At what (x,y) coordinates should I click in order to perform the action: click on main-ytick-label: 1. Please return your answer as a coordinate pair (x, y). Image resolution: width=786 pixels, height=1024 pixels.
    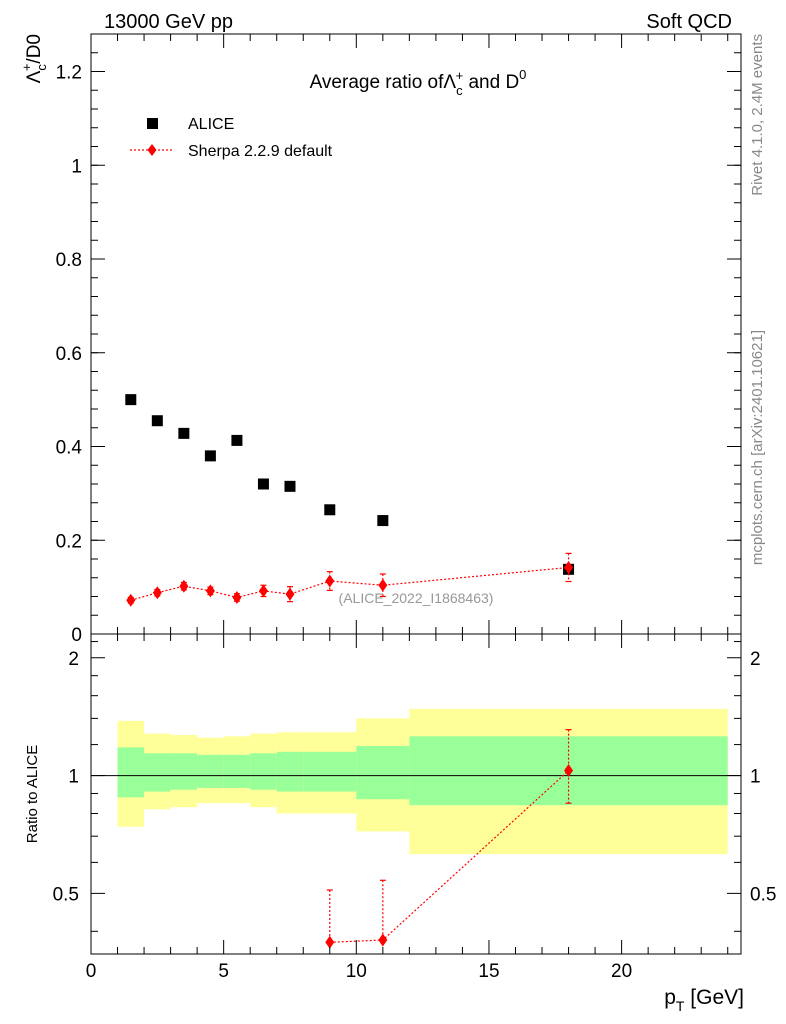
    Looking at the image, I should click on (76, 166).